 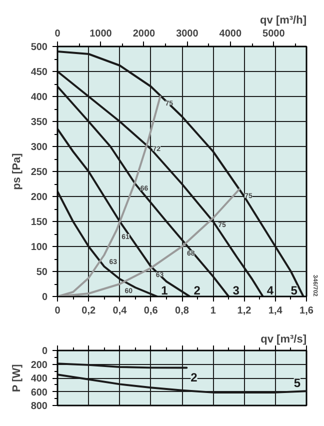 What do you see at coordinates (283, 340) in the screenshot?
I see `x-axis-title: qv [m³/s]` at bounding box center [283, 340].